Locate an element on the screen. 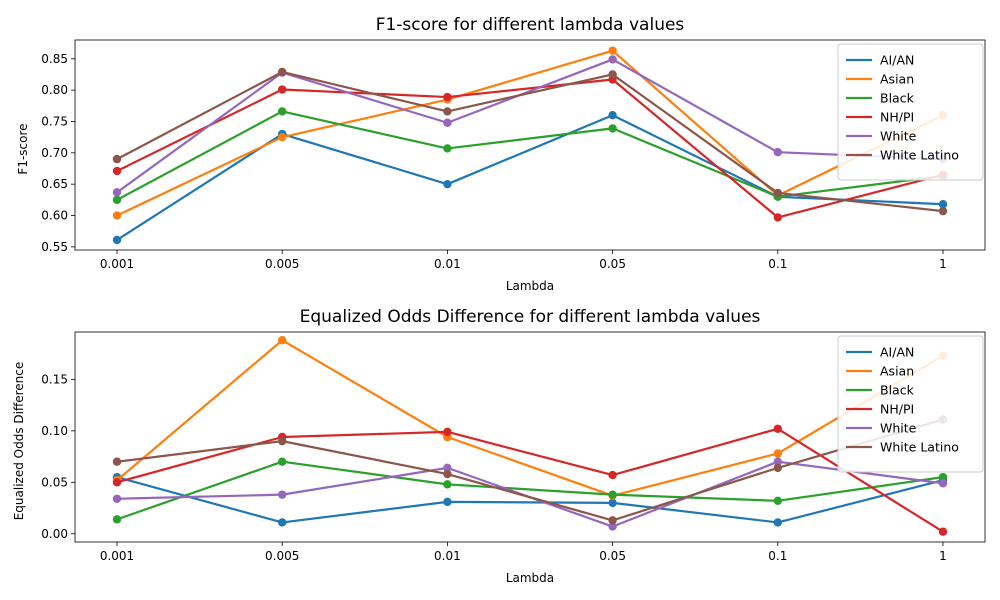  y-tick-label: 0.10 is located at coordinates (54, 431).